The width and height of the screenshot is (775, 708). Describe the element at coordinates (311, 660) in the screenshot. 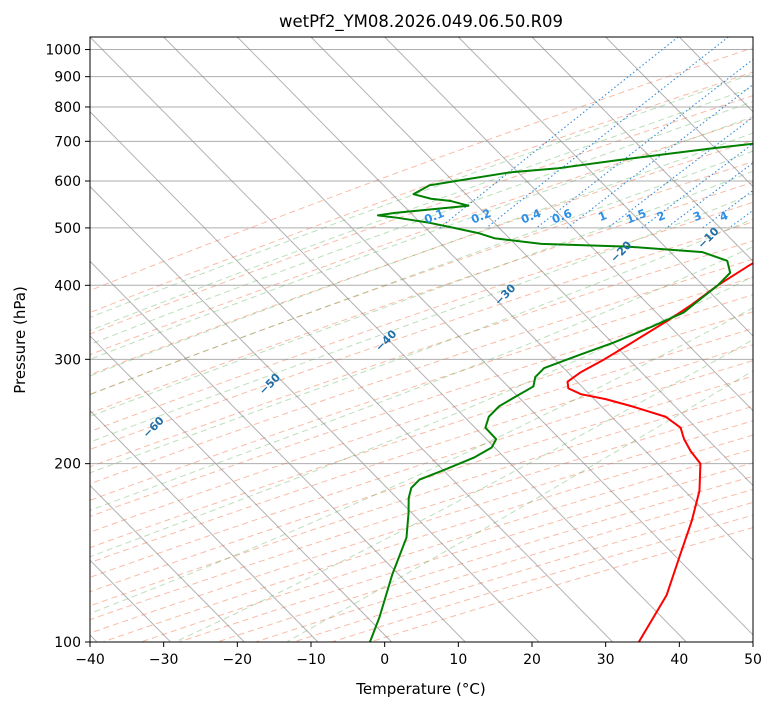

I see `x-tick-label: −10` at that location.